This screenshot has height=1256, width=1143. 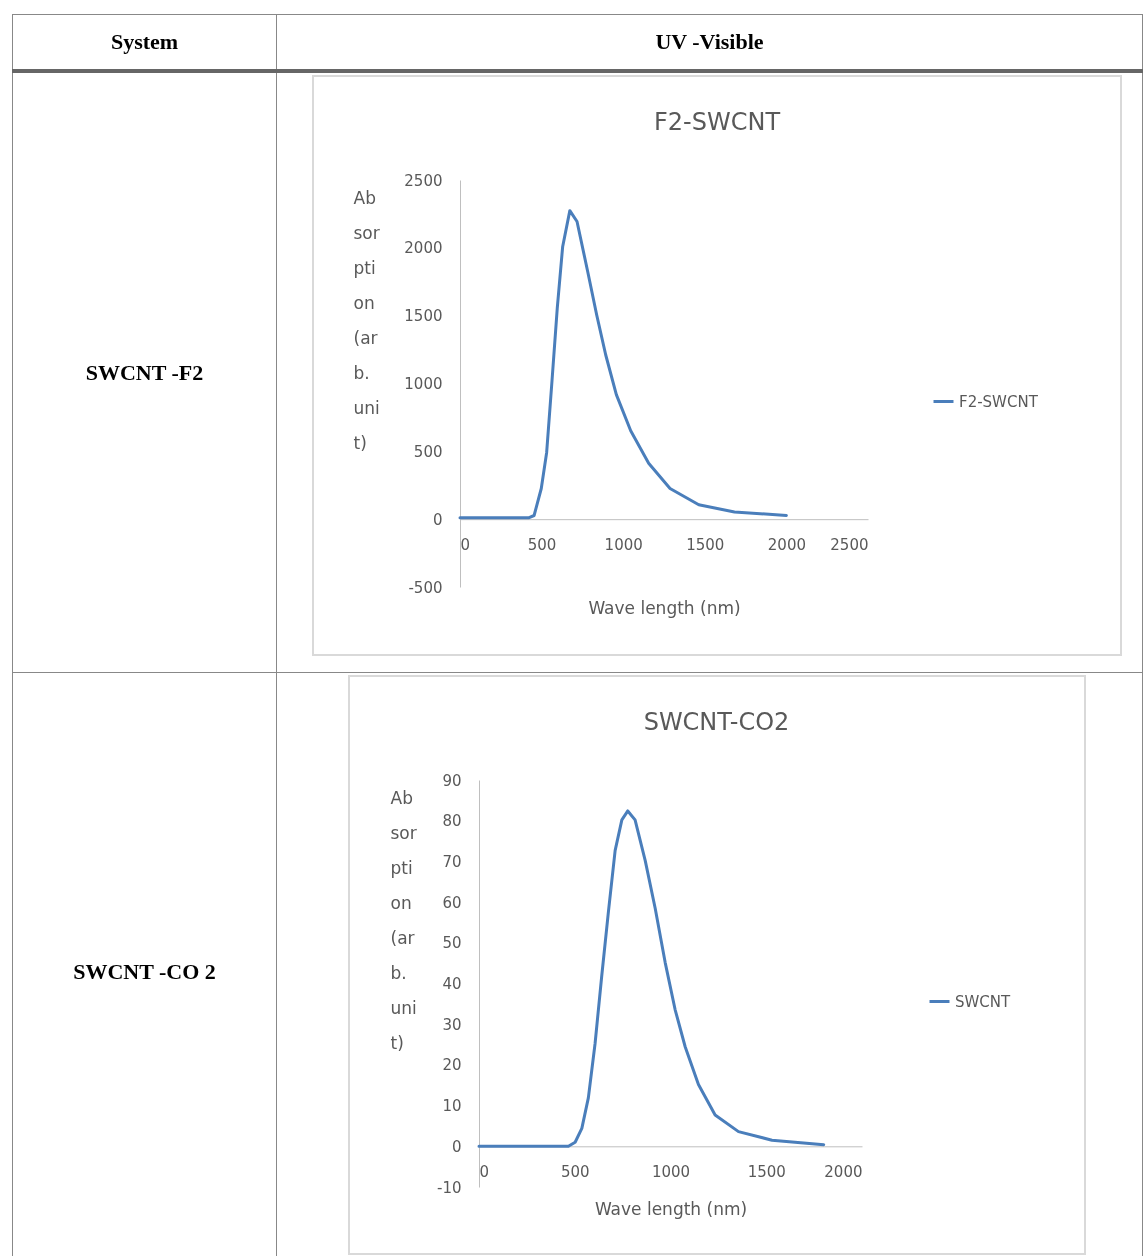 I want to click on y-tick-label: 60, so click(x=452, y=902).